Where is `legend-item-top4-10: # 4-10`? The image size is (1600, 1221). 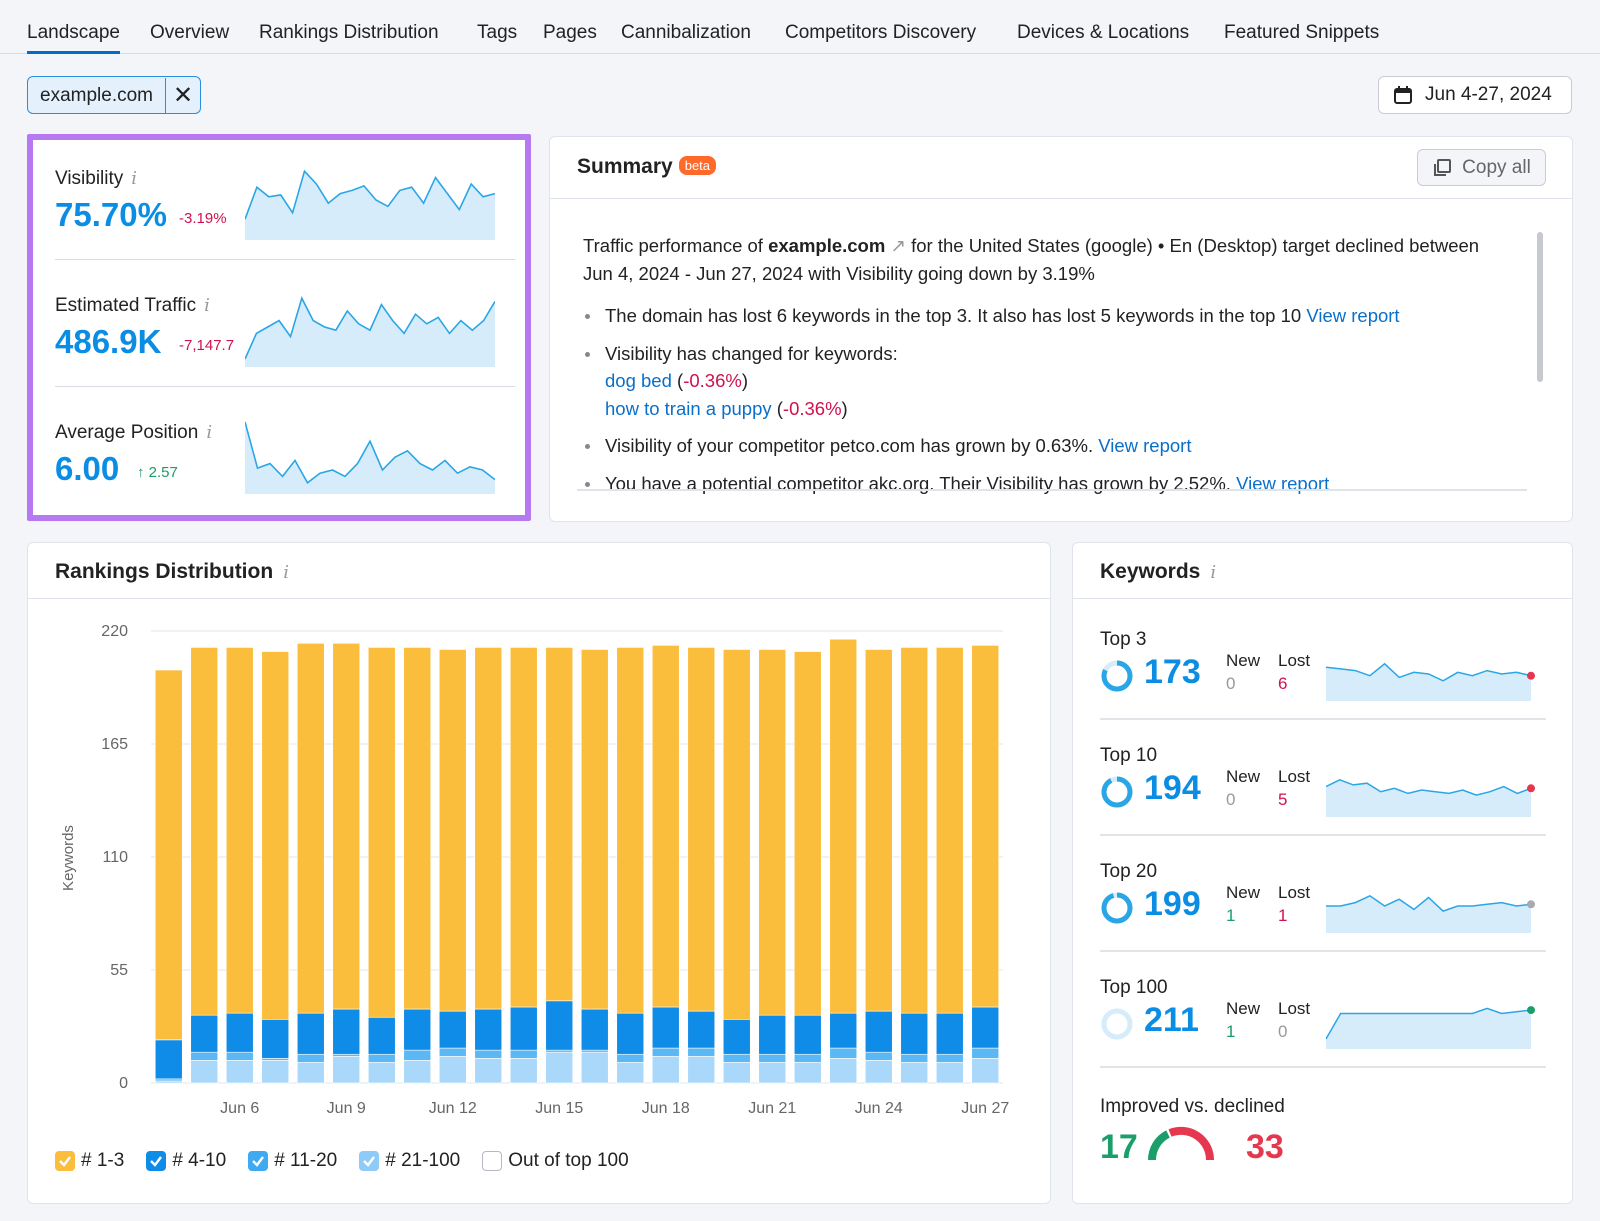 legend-item-top4-10: # 4-10 is located at coordinates (186, 1161).